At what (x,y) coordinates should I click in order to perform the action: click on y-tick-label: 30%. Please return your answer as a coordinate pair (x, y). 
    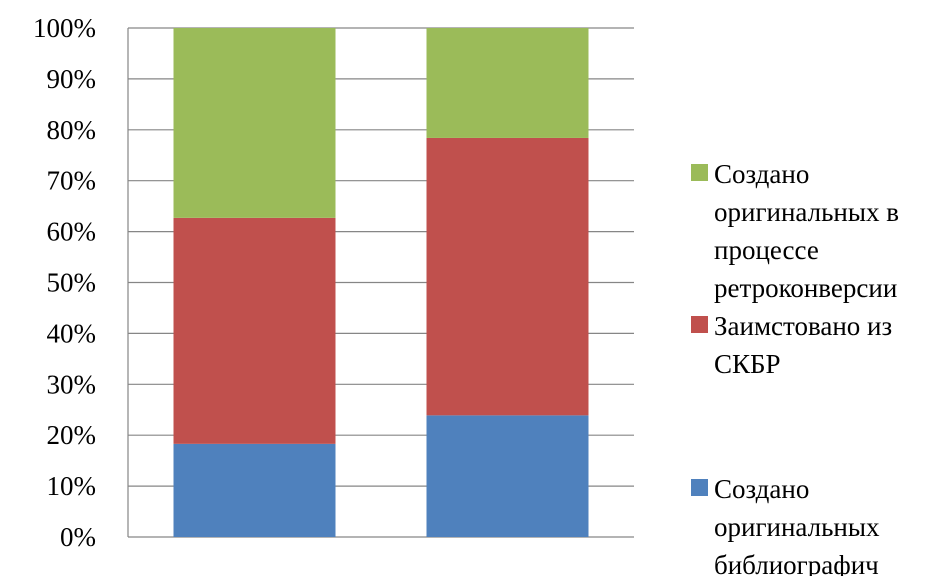
    Looking at the image, I should click on (72, 384).